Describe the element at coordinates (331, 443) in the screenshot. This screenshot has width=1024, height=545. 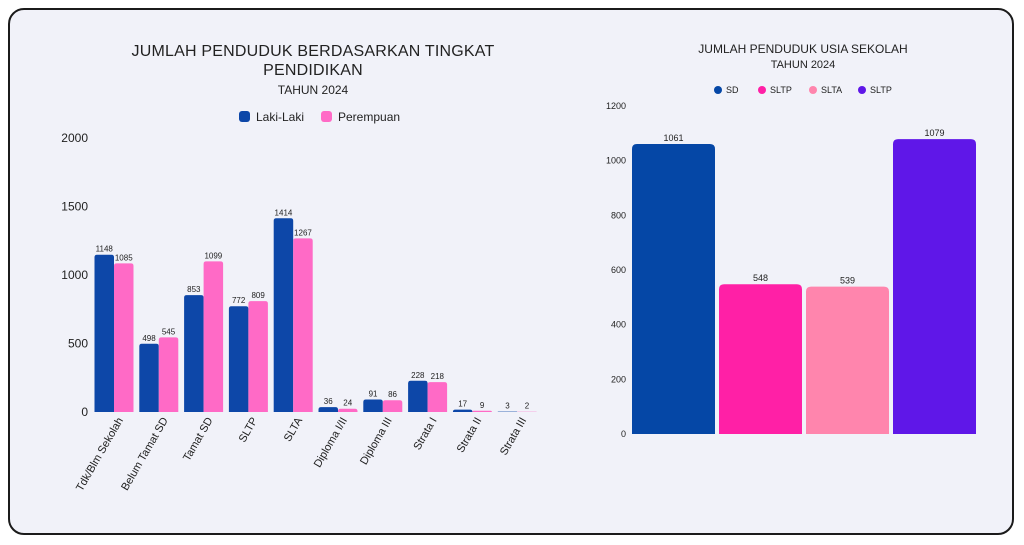
I see `x-tick-label: Diploma I/II` at that location.